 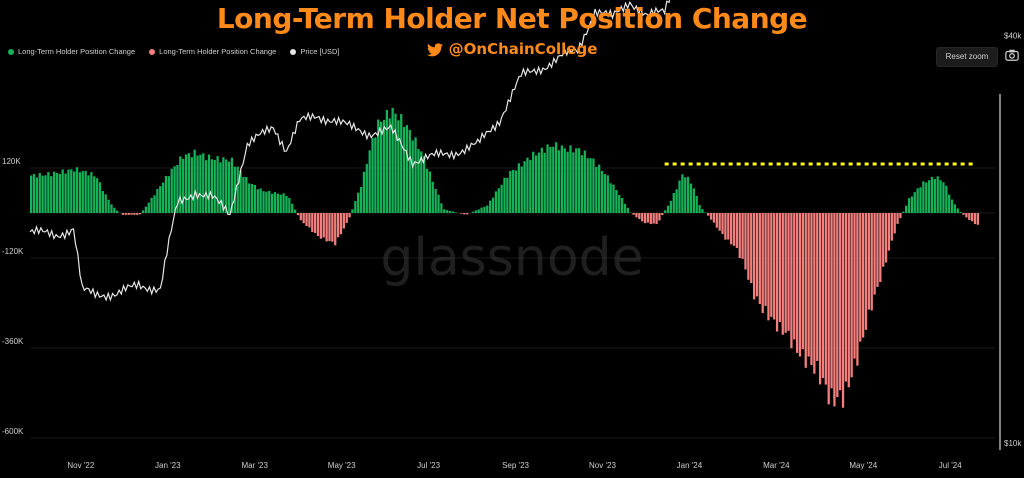 What do you see at coordinates (1012, 55) in the screenshot?
I see `camera-icon` at bounding box center [1012, 55].